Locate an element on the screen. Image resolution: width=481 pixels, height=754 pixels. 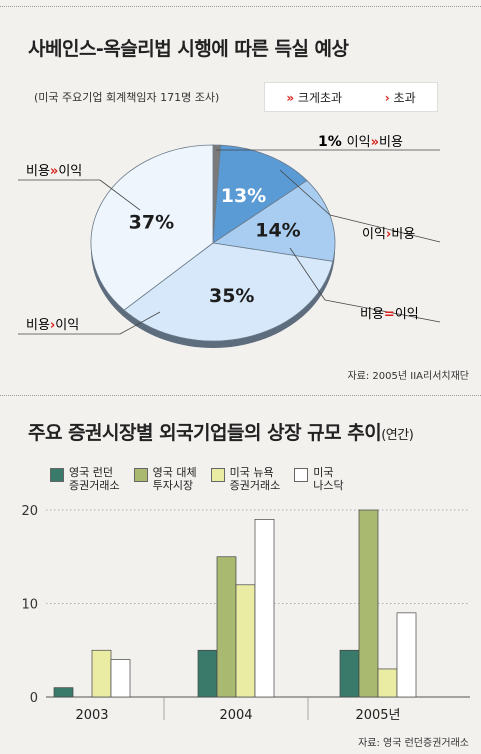
outer-label-13pct: 이익›비용 is located at coordinates (388, 234).